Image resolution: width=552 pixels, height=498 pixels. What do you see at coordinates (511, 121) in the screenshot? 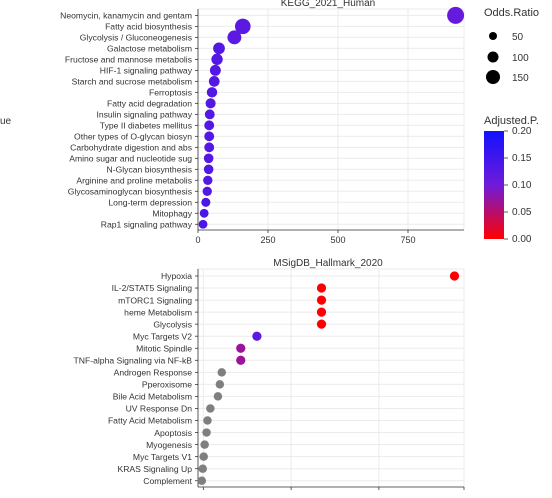
I see `adjusted-p-legend-title: Adjusted.P.` at bounding box center [511, 121].